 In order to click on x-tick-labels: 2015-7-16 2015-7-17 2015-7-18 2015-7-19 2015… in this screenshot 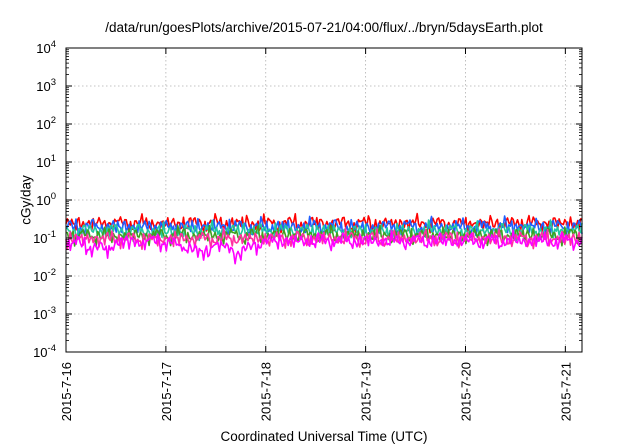, I will do `click(316, 391)`.